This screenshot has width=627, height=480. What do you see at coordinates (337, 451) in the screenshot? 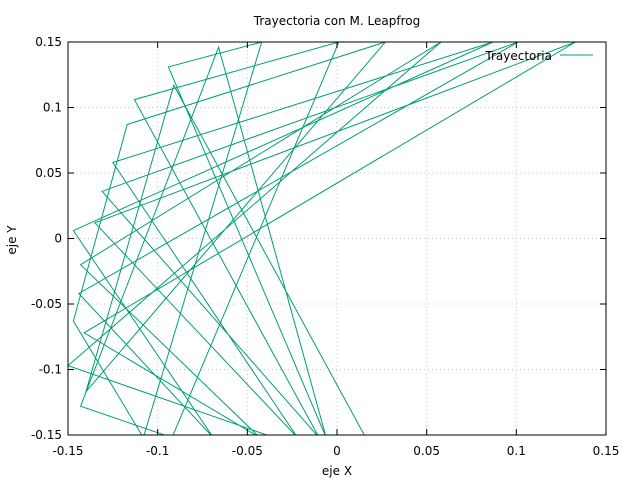
I see `x-tick-label: 0` at bounding box center [337, 451].